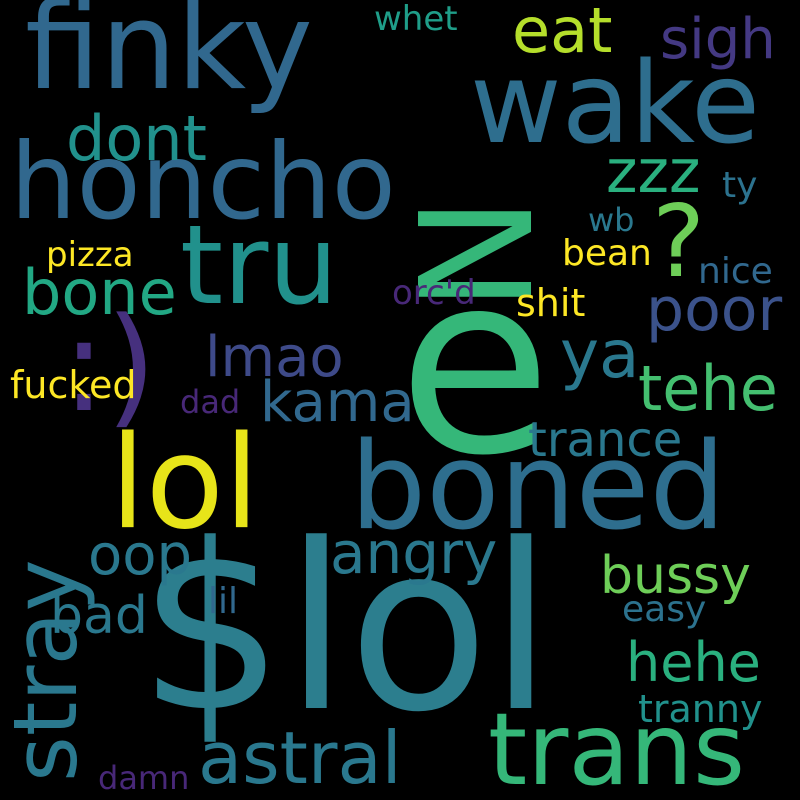 The width and height of the screenshot is (800, 800). What do you see at coordinates (203, 182) in the screenshot?
I see `word-honcho: honcho` at bounding box center [203, 182].